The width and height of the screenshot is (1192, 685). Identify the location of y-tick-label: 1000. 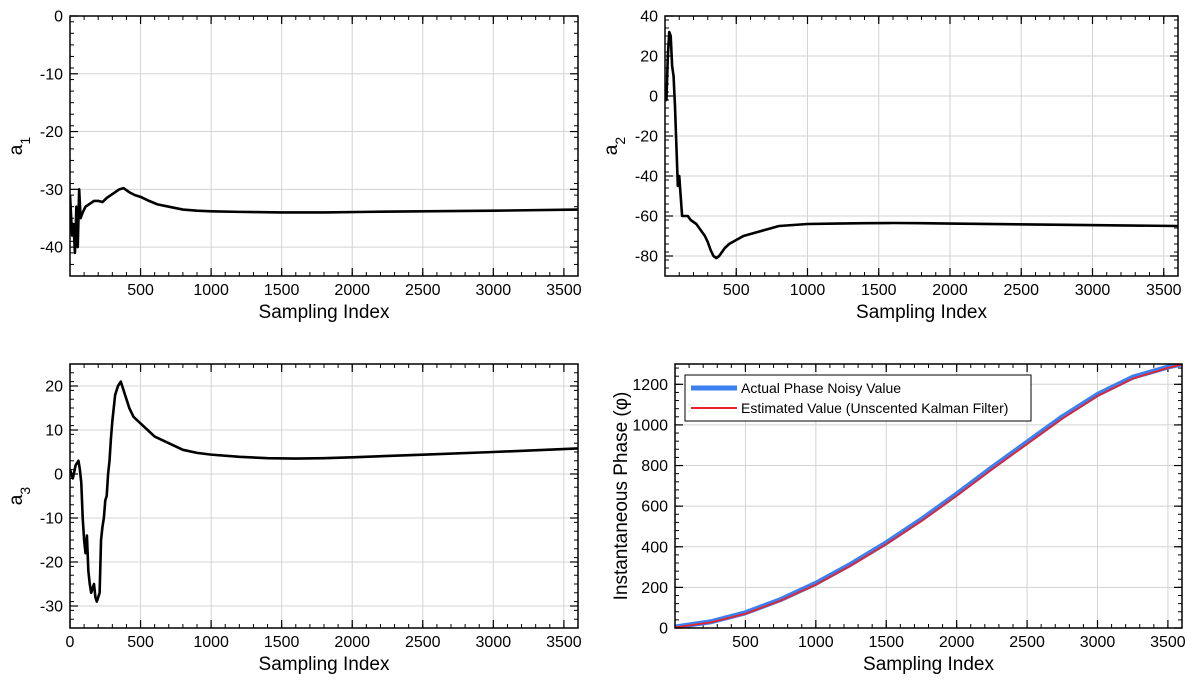
(650, 425).